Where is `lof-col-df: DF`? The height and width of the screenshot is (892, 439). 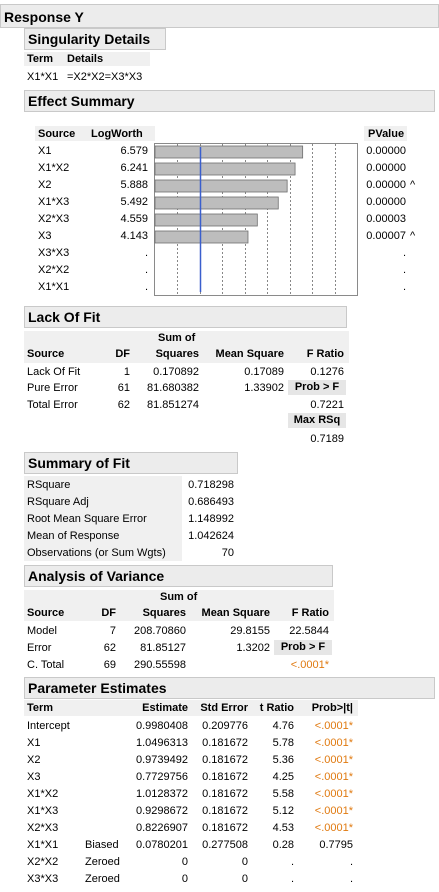
lof-col-df: DF is located at coordinates (122, 354).